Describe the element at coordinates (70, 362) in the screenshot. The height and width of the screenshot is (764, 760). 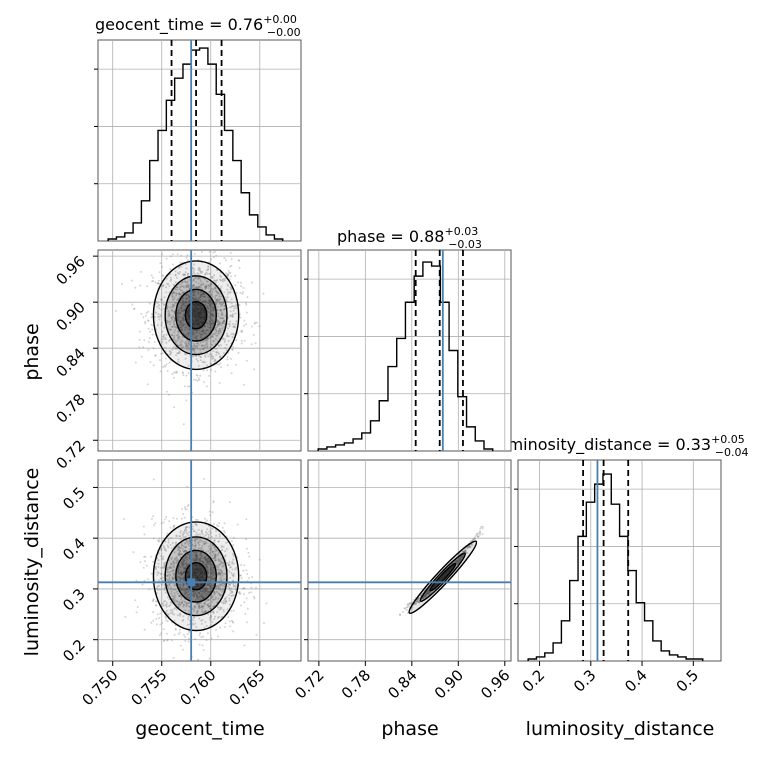
I see `y-tick-label: 0.84` at that location.